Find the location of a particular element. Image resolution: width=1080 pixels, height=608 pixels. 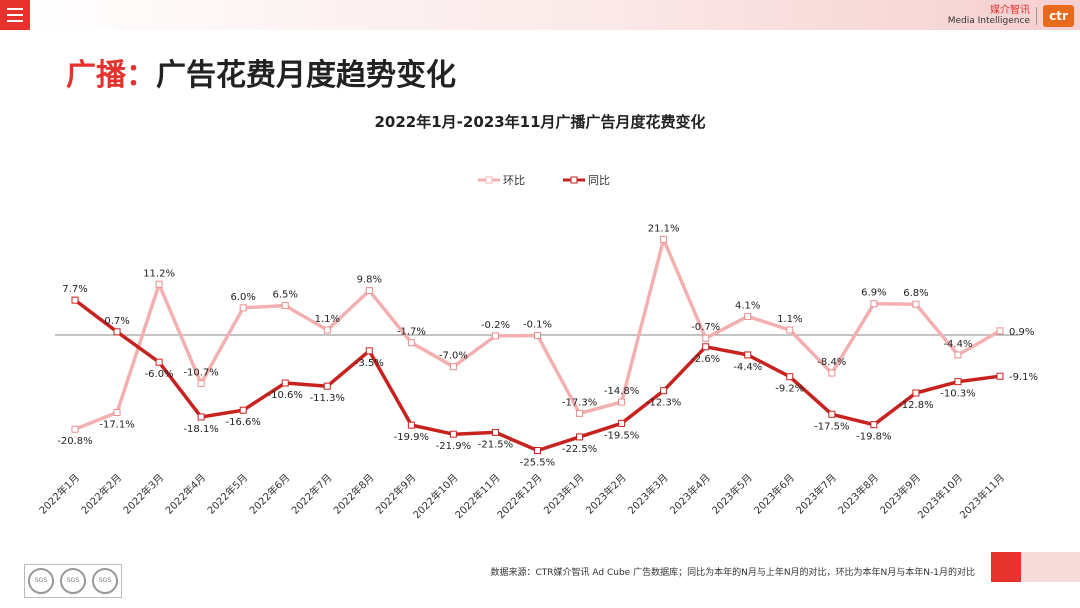

x-tick-label: 2023年9月 is located at coordinates (900, 494).